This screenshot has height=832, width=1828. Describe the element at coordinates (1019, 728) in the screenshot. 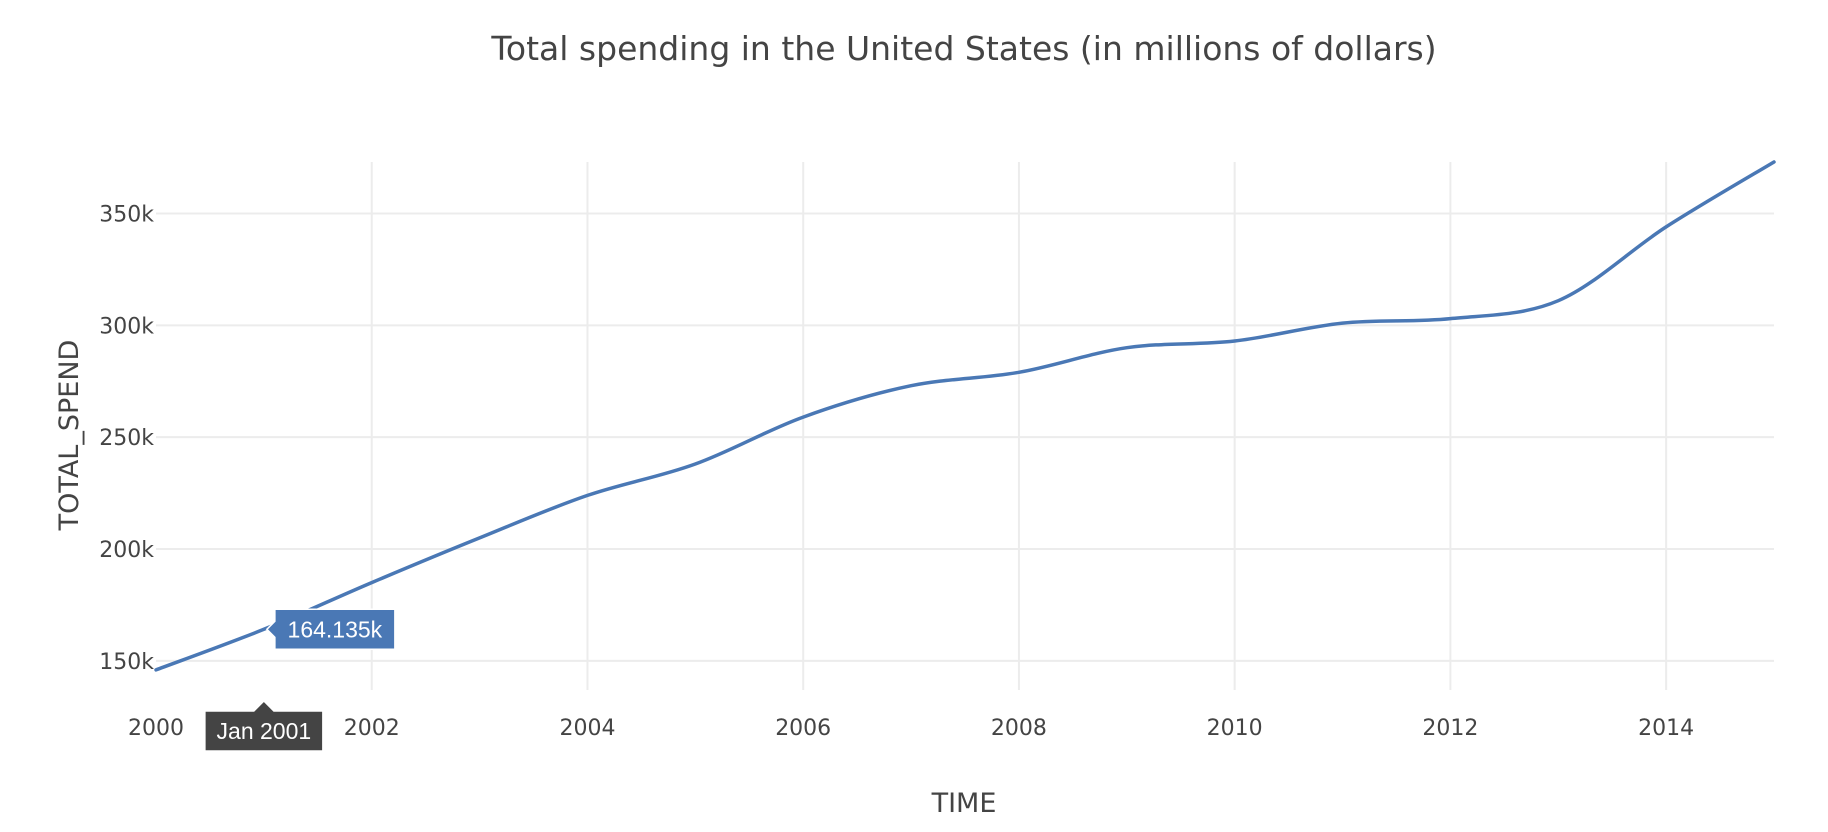

I see `x-tick-label: 2008` at that location.